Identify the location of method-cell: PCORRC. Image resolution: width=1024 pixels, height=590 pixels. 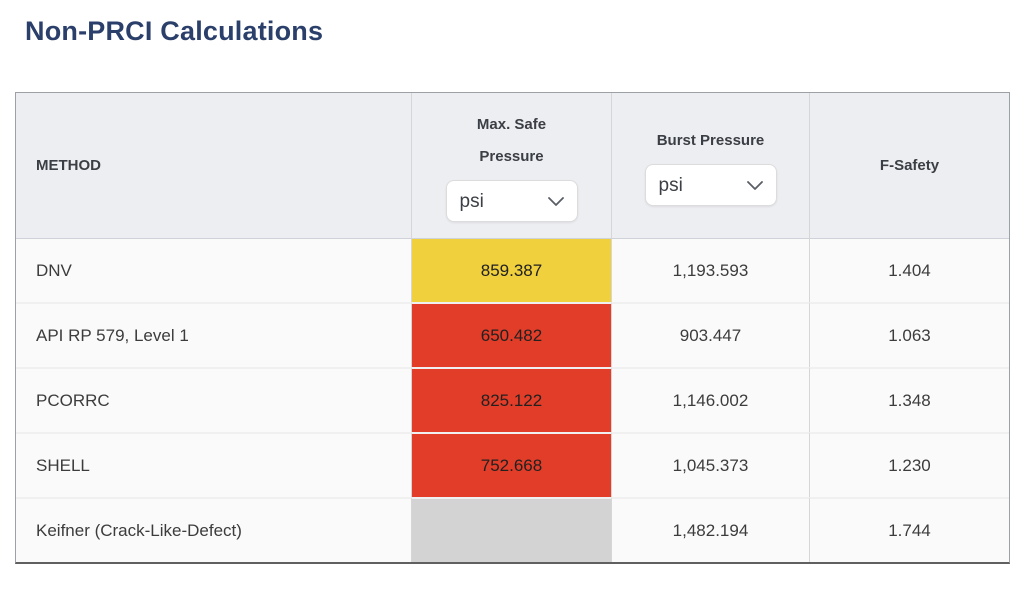
(213, 399).